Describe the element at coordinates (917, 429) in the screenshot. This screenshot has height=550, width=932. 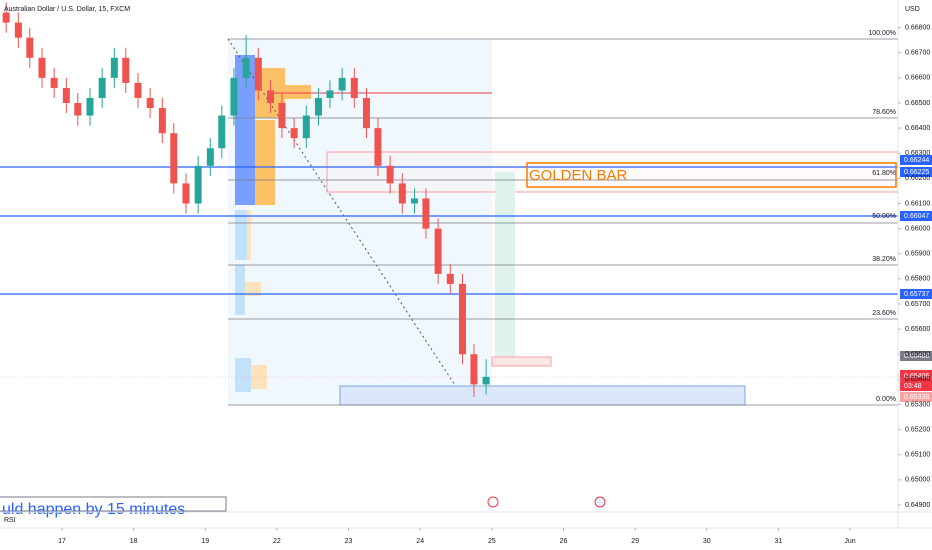
I see `y-tick-label: 0.65200` at that location.